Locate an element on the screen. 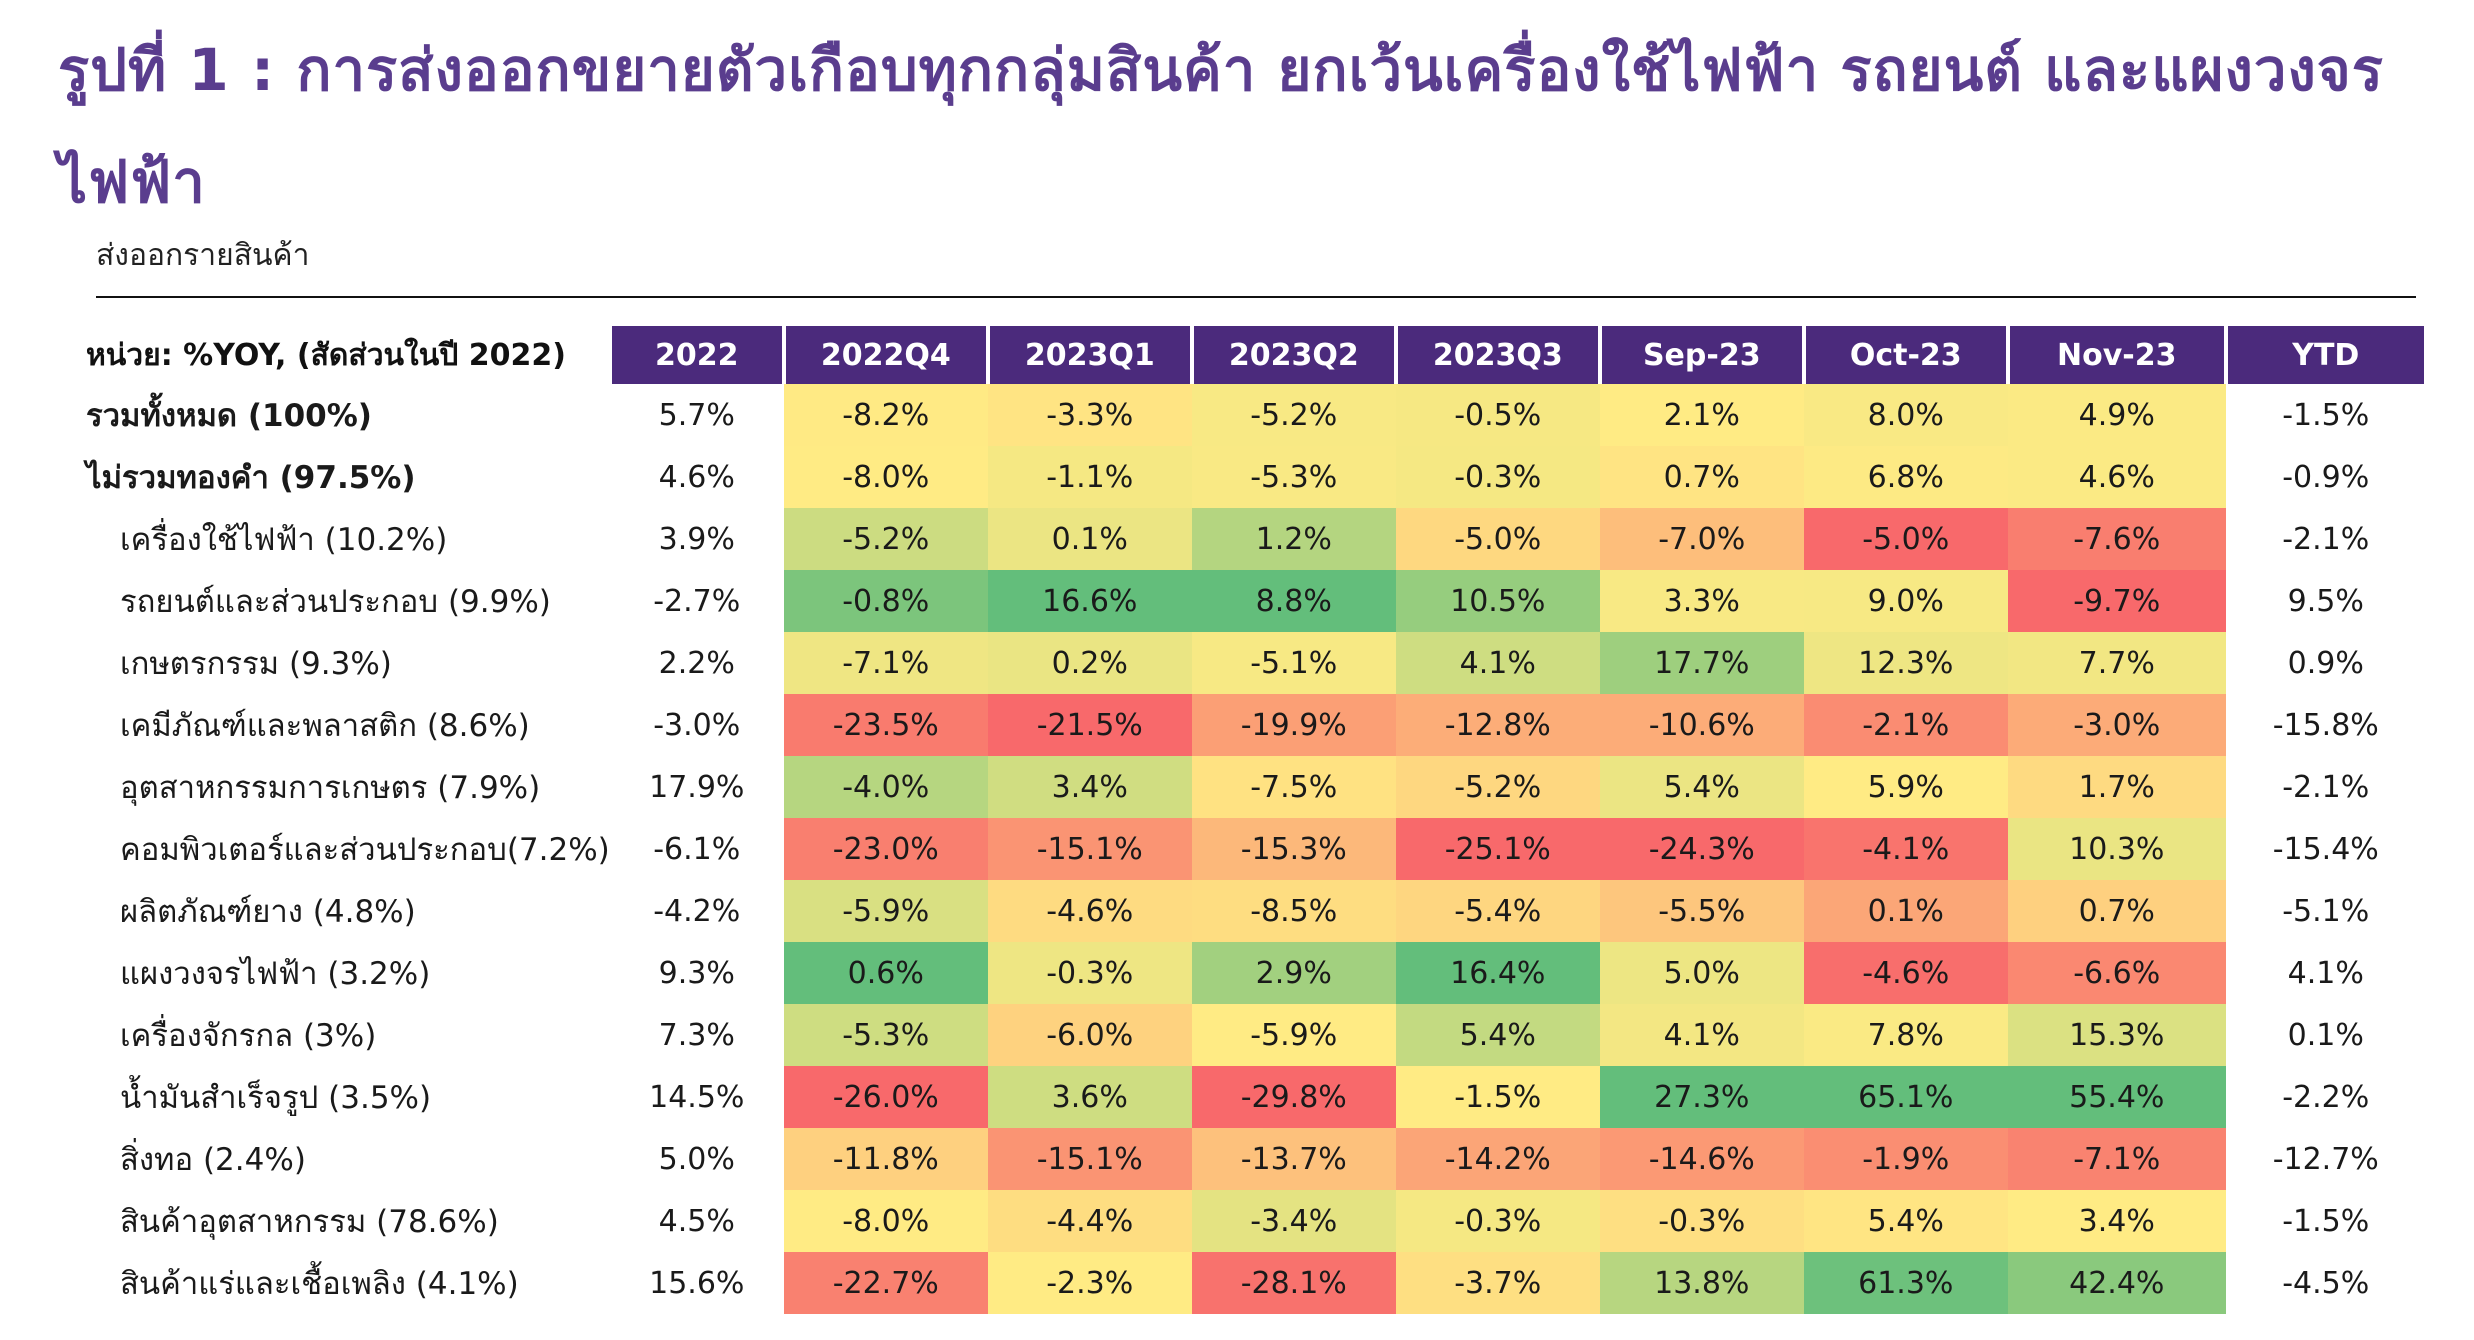 This screenshot has height=1340, width=2474. heatmap-cell: 9.3% is located at coordinates (696, 973).